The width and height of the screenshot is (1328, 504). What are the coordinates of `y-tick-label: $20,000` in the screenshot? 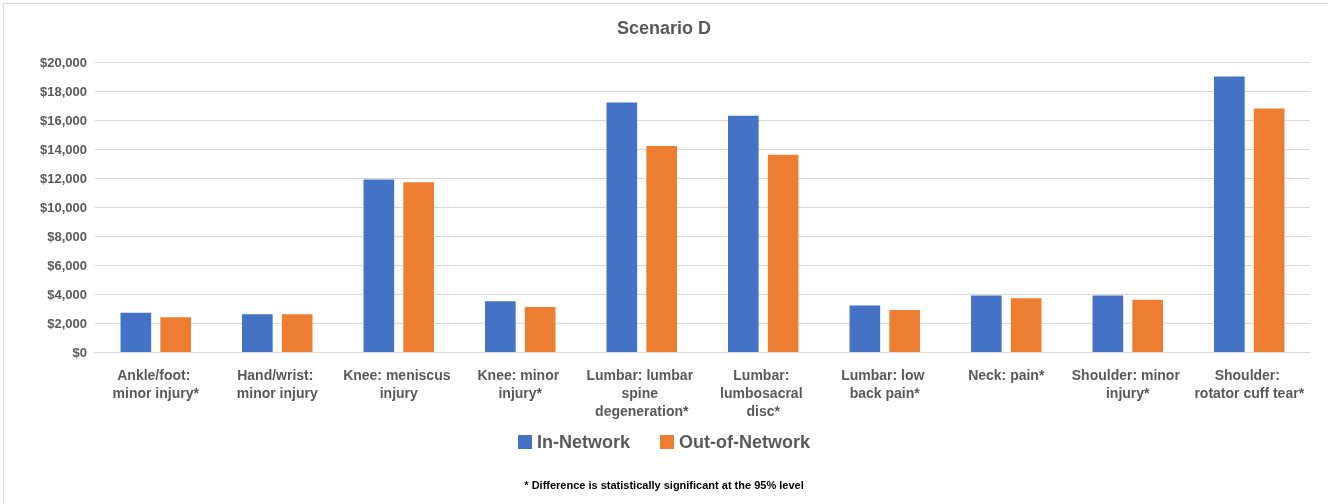 It's located at (63, 62).